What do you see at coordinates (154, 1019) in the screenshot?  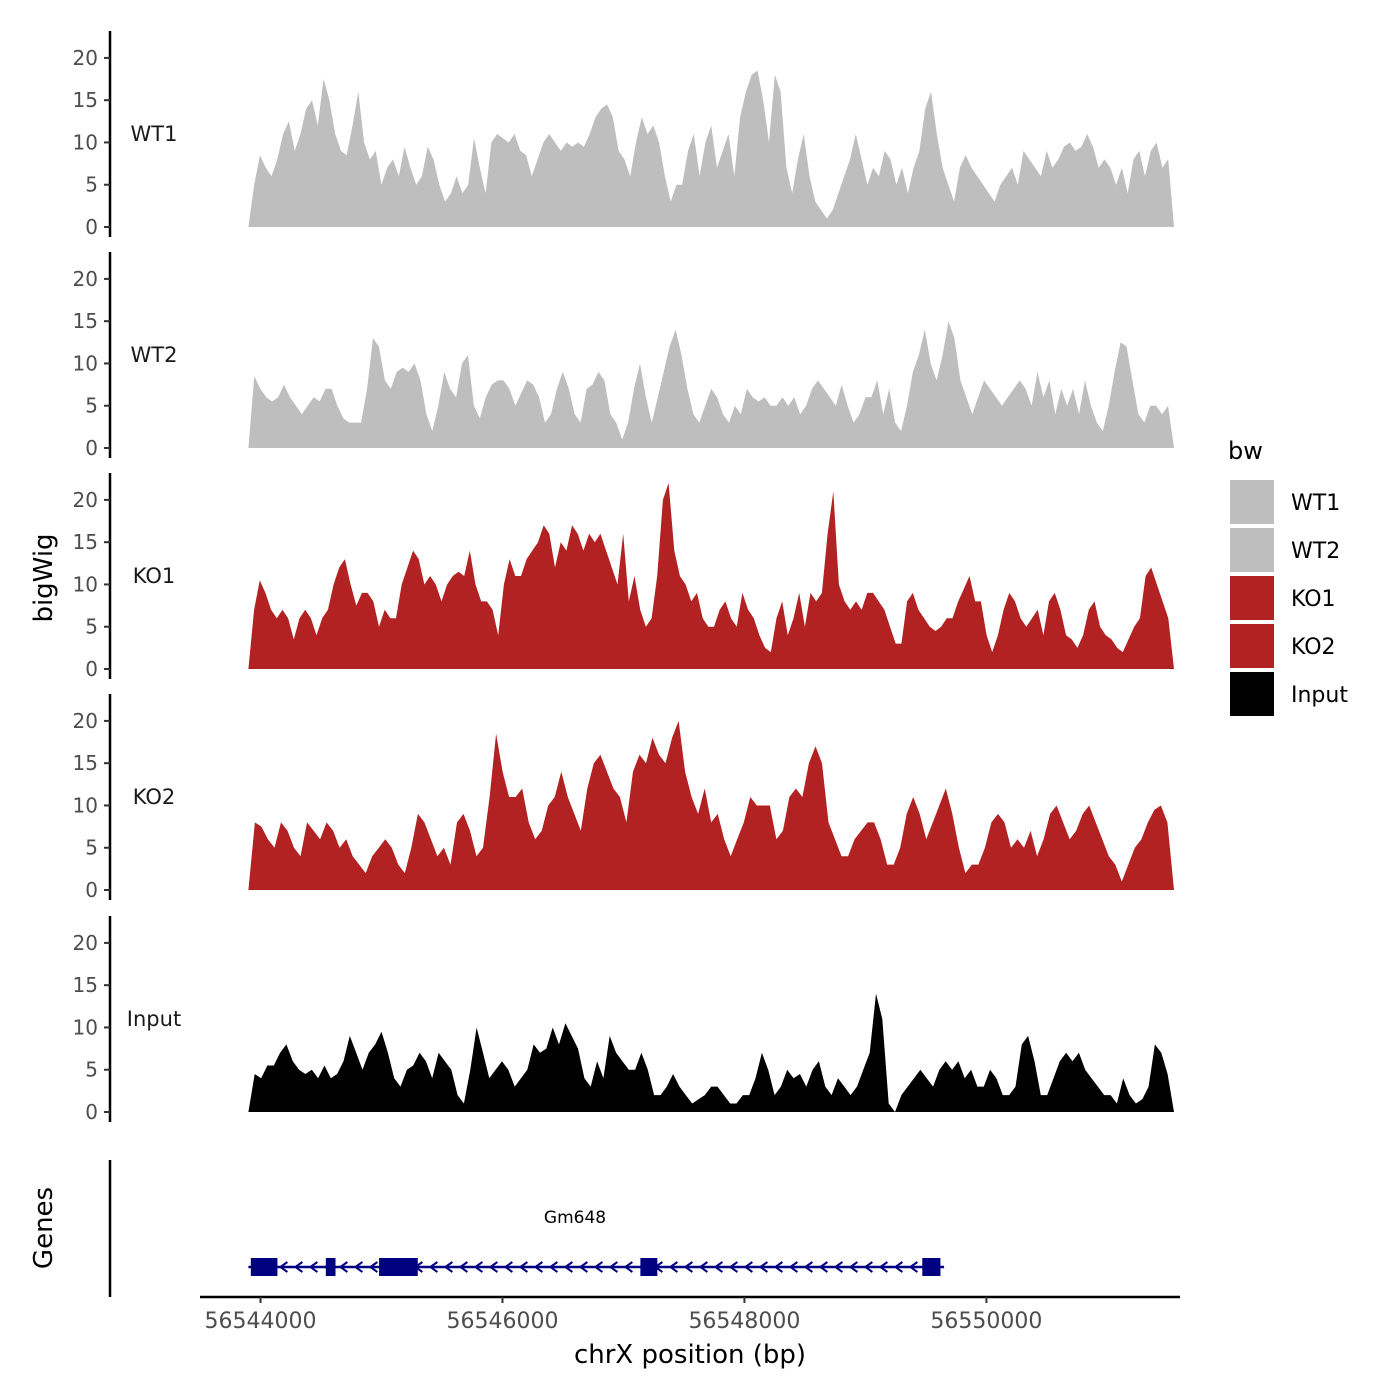 I see `track-label: Input` at bounding box center [154, 1019].